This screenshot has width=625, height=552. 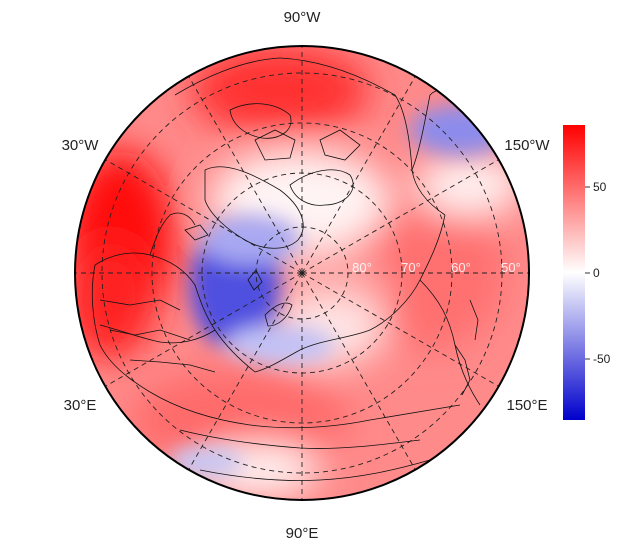 What do you see at coordinates (411, 267) in the screenshot?
I see `lat-label-70: 70°` at bounding box center [411, 267].